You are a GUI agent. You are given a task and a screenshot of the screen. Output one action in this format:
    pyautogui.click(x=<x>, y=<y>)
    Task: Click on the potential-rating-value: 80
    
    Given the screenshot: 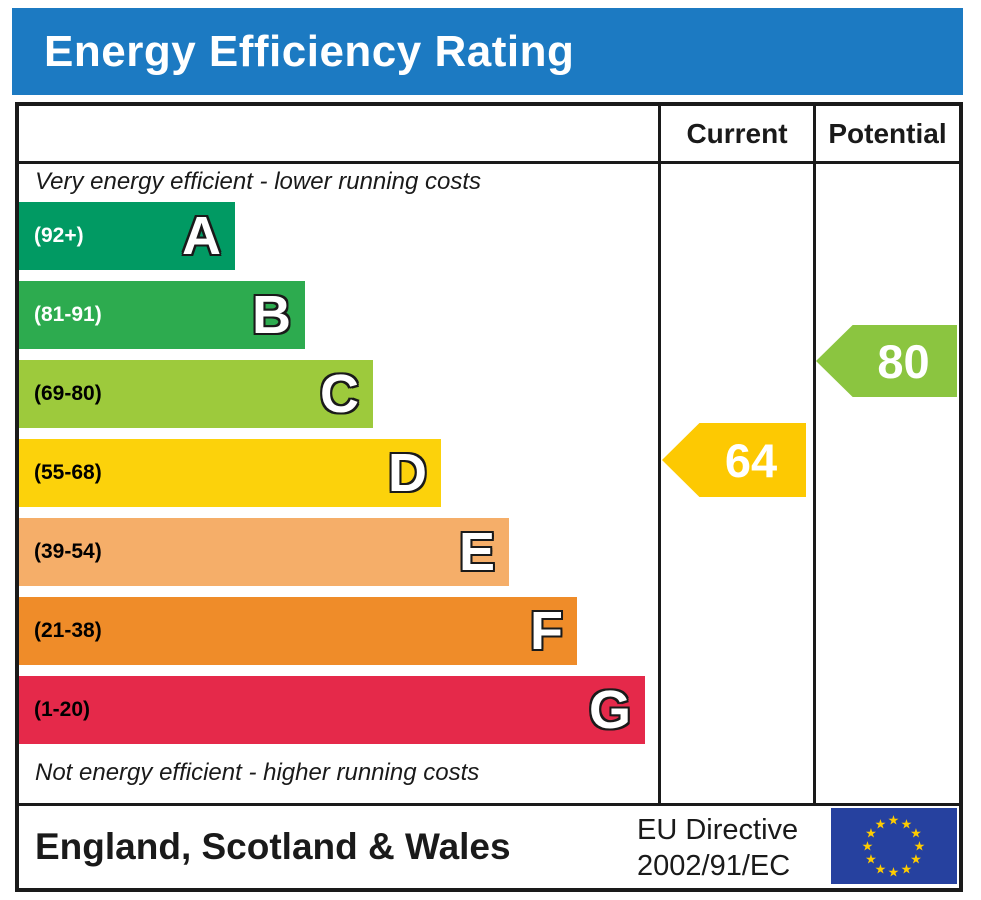 What is the action you would take?
    pyautogui.click(x=903, y=361)
    